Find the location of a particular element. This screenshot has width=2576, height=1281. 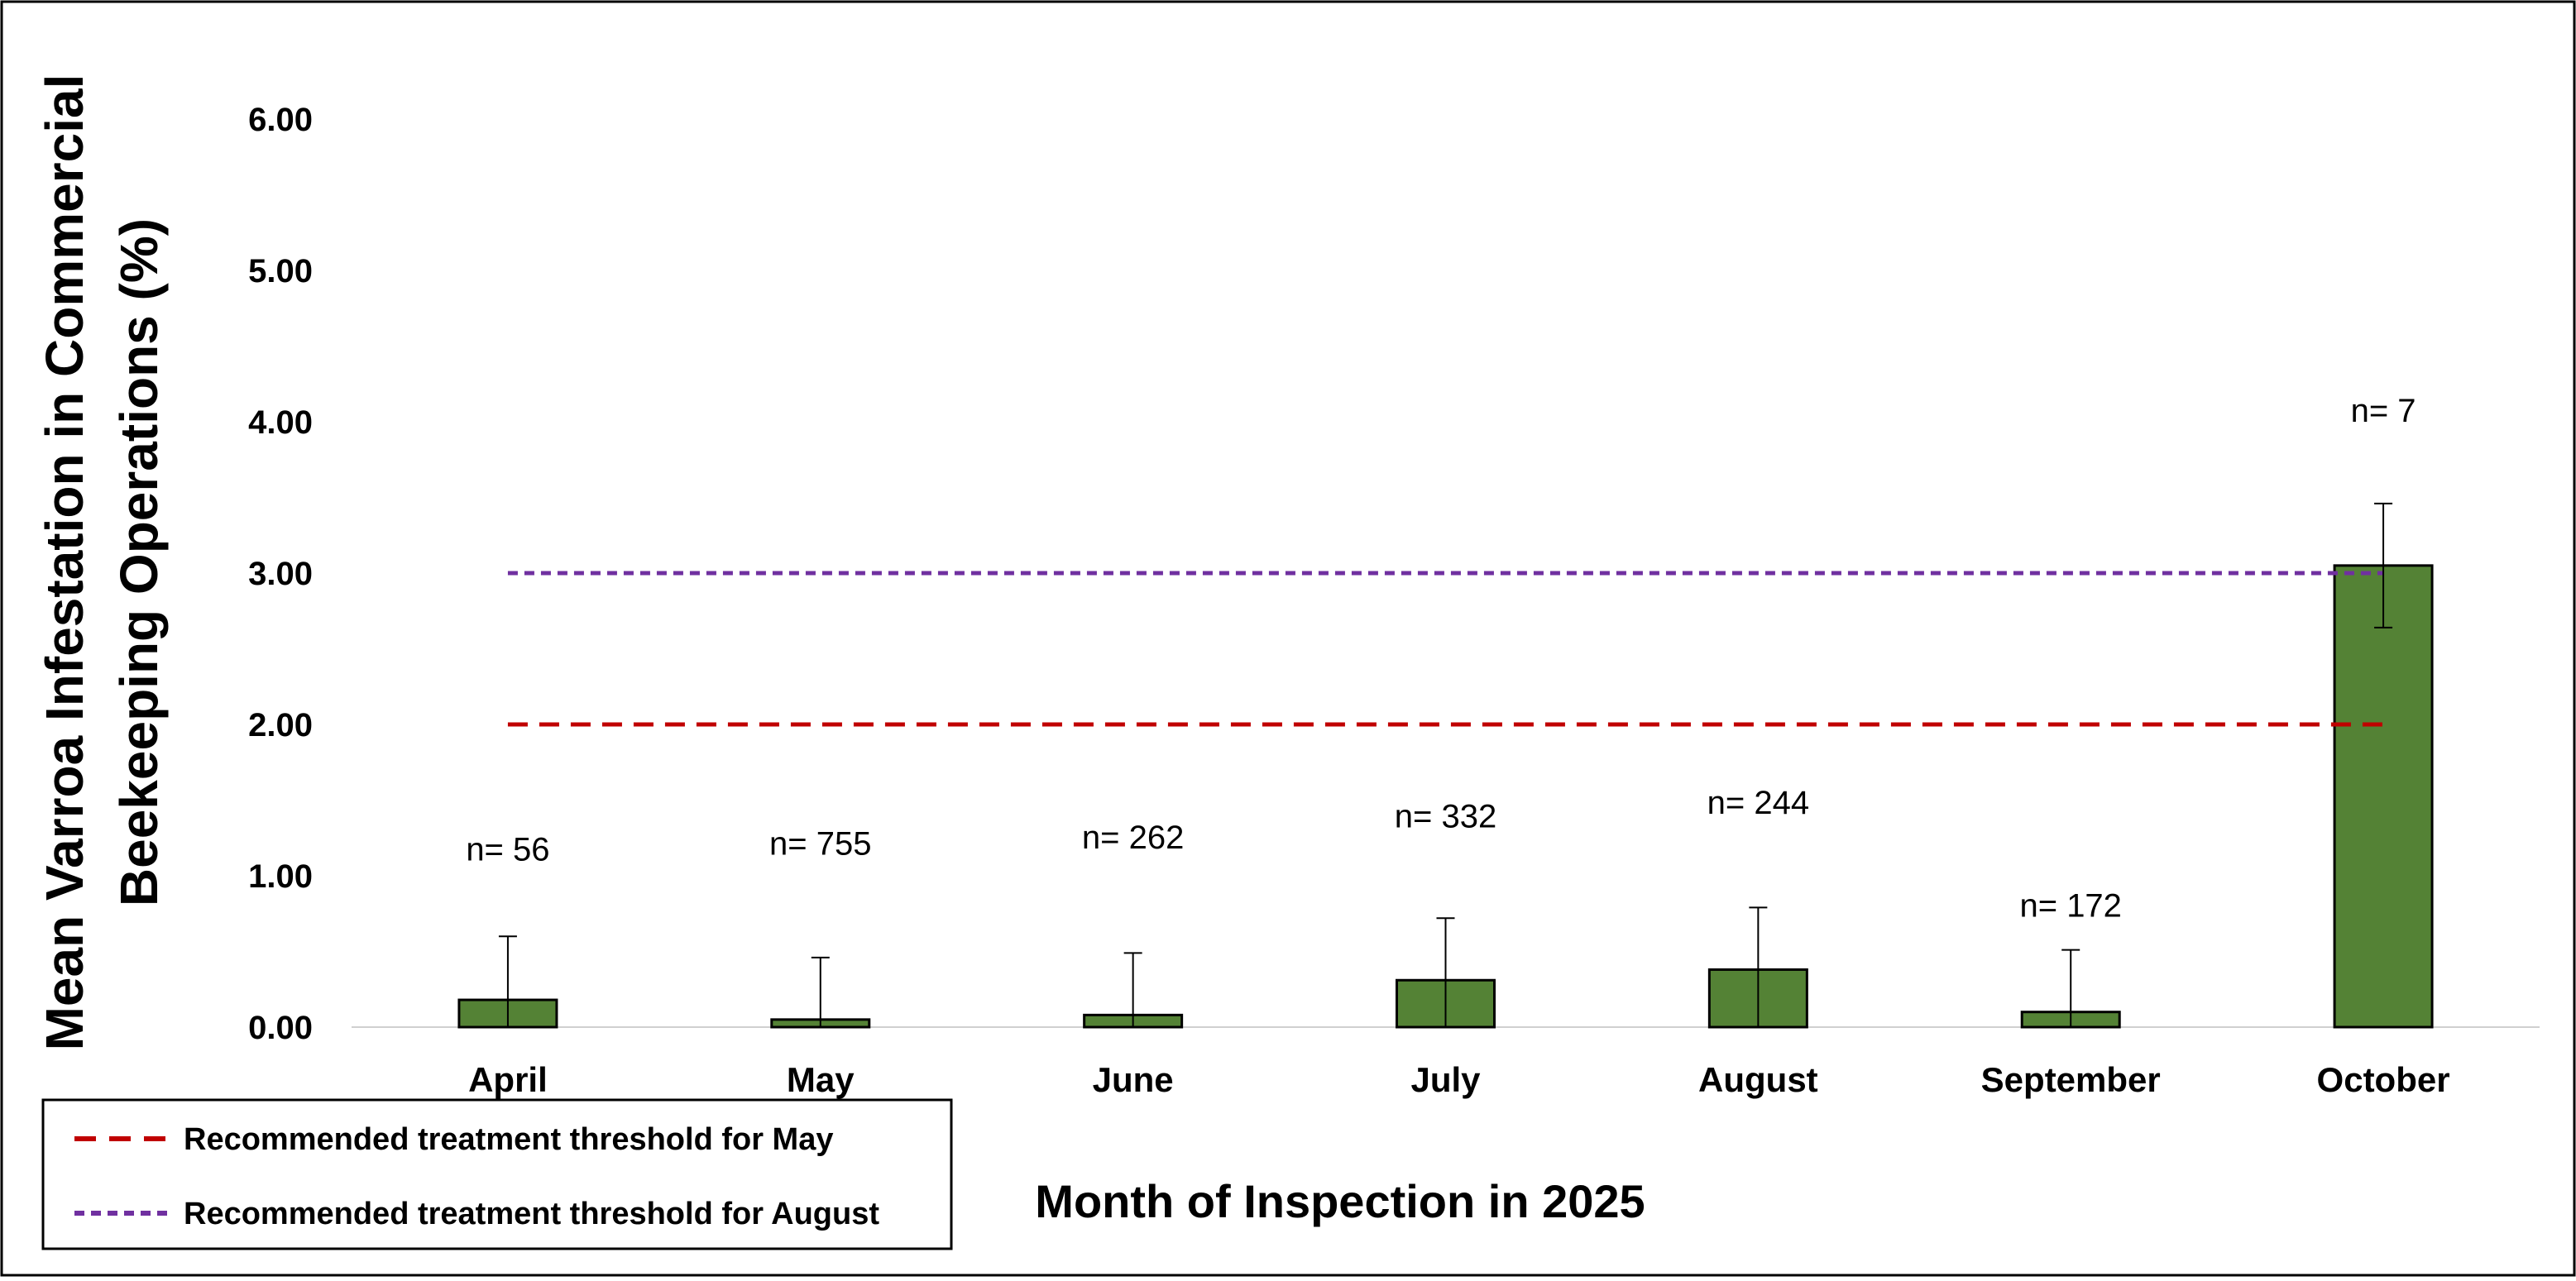

sample-size-label-june: n= 262 is located at coordinates (1133, 838).